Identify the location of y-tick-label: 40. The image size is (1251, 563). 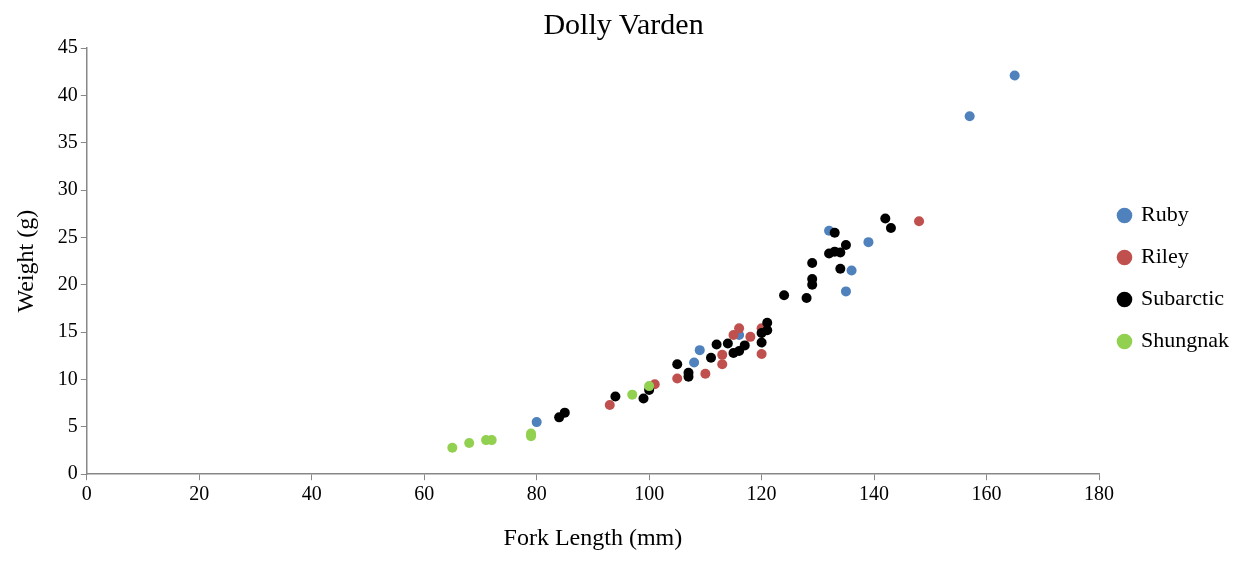
(67, 93).